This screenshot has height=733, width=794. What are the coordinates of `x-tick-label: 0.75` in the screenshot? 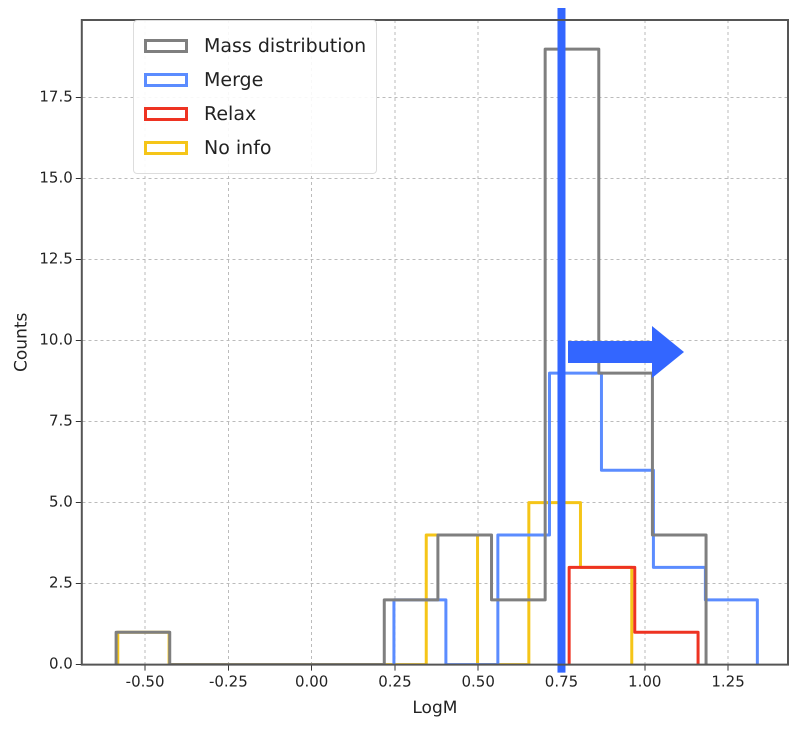 It's located at (561, 681).